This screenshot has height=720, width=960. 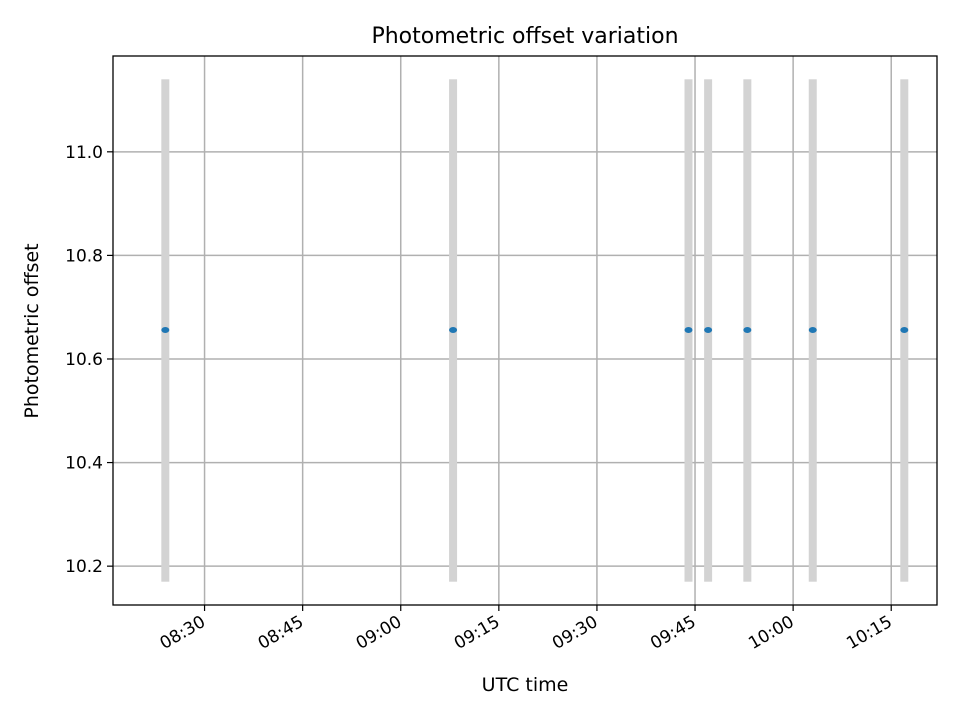 I want to click on y-axis: 10.2 10.4 10.6 10.8 11.0, so click(x=89, y=360).